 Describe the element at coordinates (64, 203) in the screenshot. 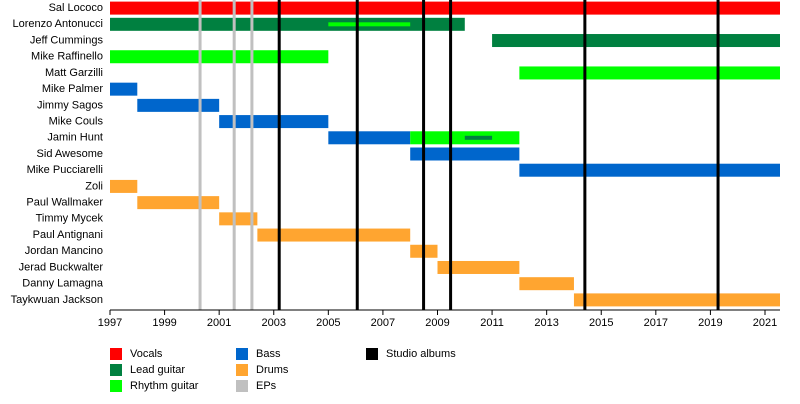

I see `member-label: Paul Wallmaker` at that location.